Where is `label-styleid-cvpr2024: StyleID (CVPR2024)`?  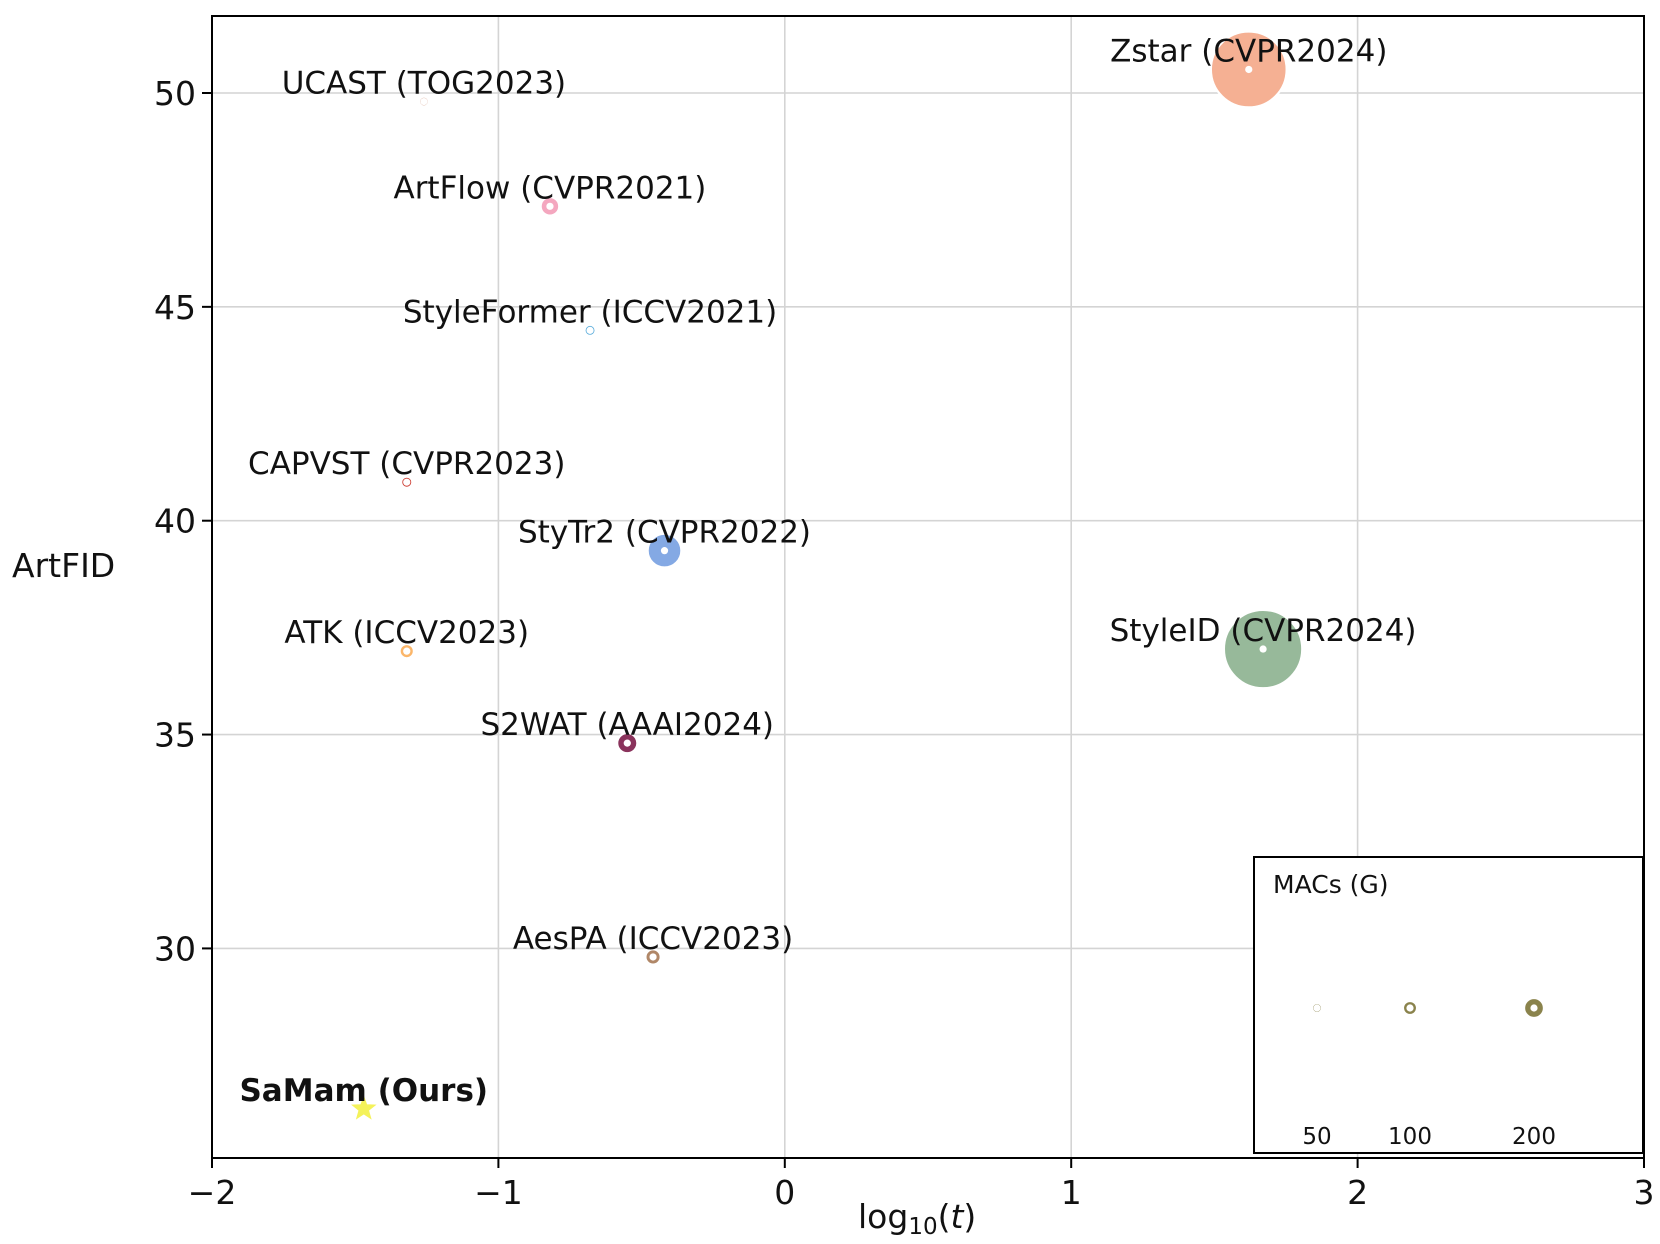 label-styleid-cvpr2024: StyleID (CVPR2024) is located at coordinates (1263, 631).